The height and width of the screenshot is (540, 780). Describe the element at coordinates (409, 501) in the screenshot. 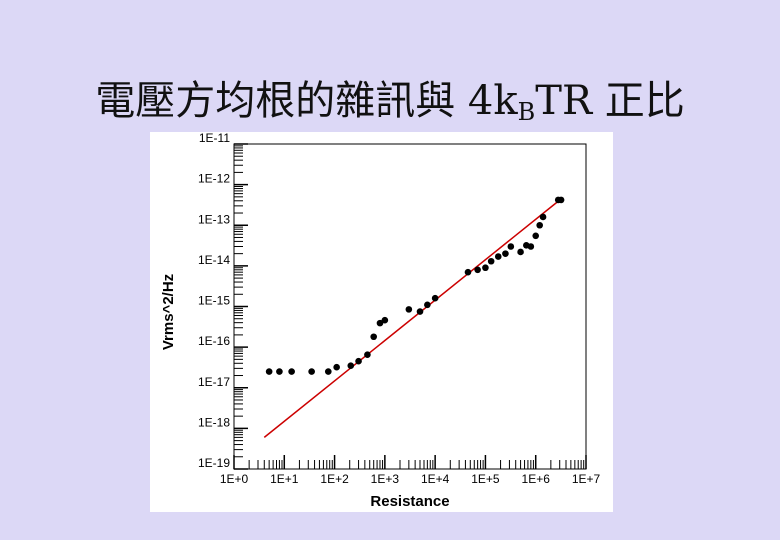

I see `x-axis-title: Resistance` at that location.